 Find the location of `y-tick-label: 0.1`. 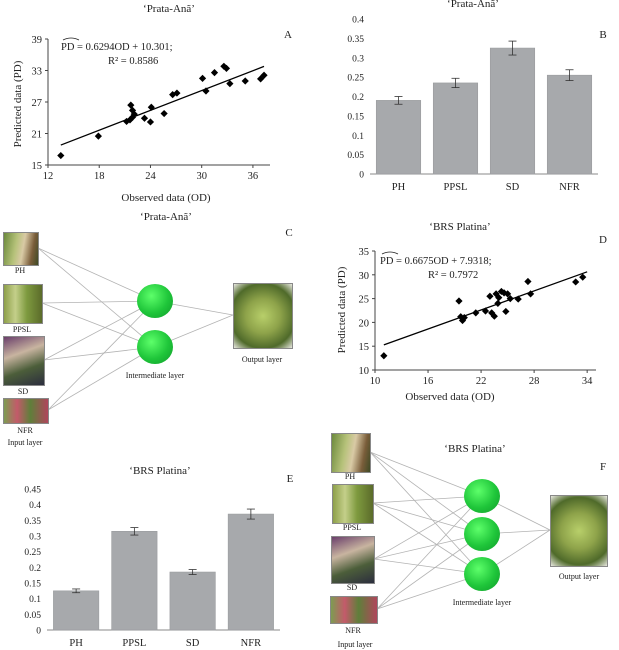

y-tick-label: 0.1 is located at coordinates (35, 600).